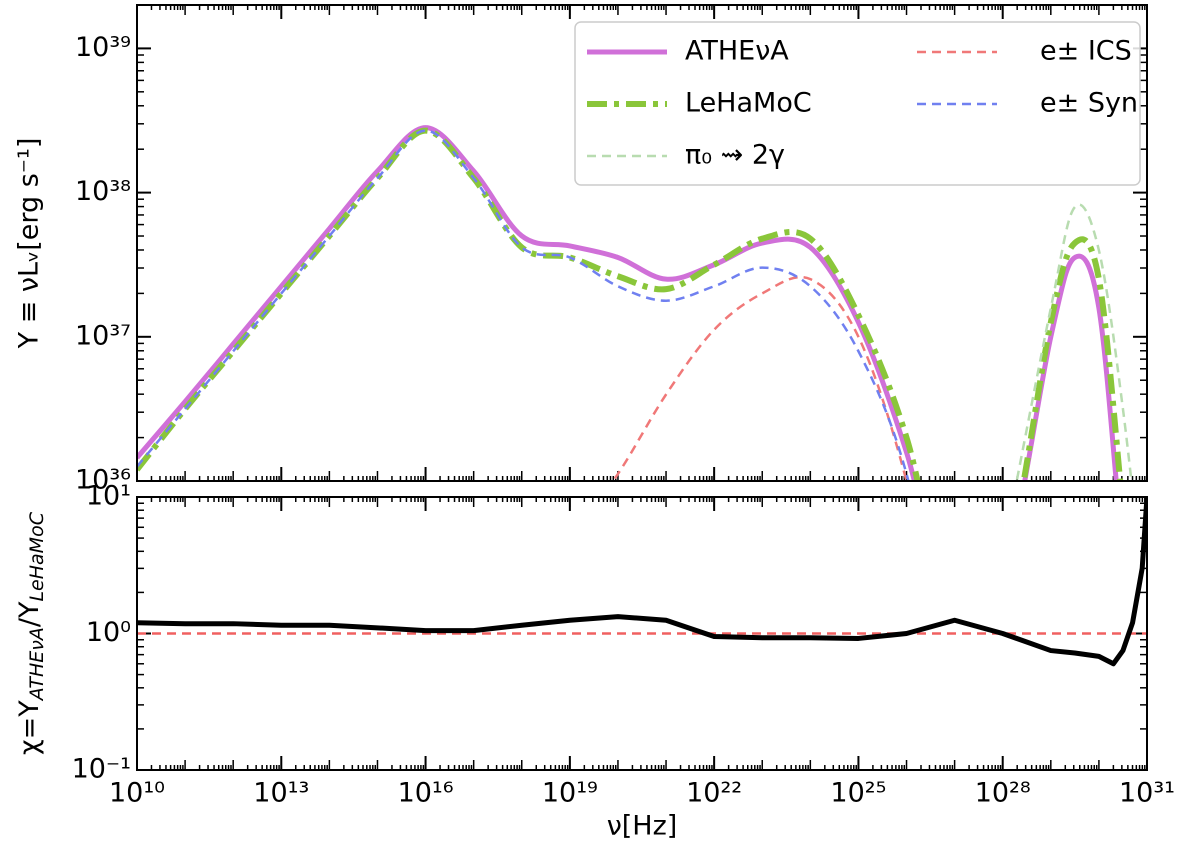 This screenshot has width=1200, height=845. I want to click on y-tick-label: 10³⁷, so click(103, 335).